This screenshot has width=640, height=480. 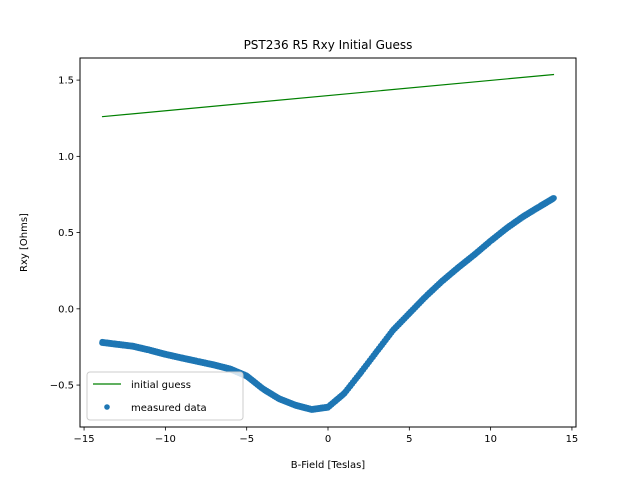 I want to click on y-tick-label: 0.5, so click(x=66, y=233).